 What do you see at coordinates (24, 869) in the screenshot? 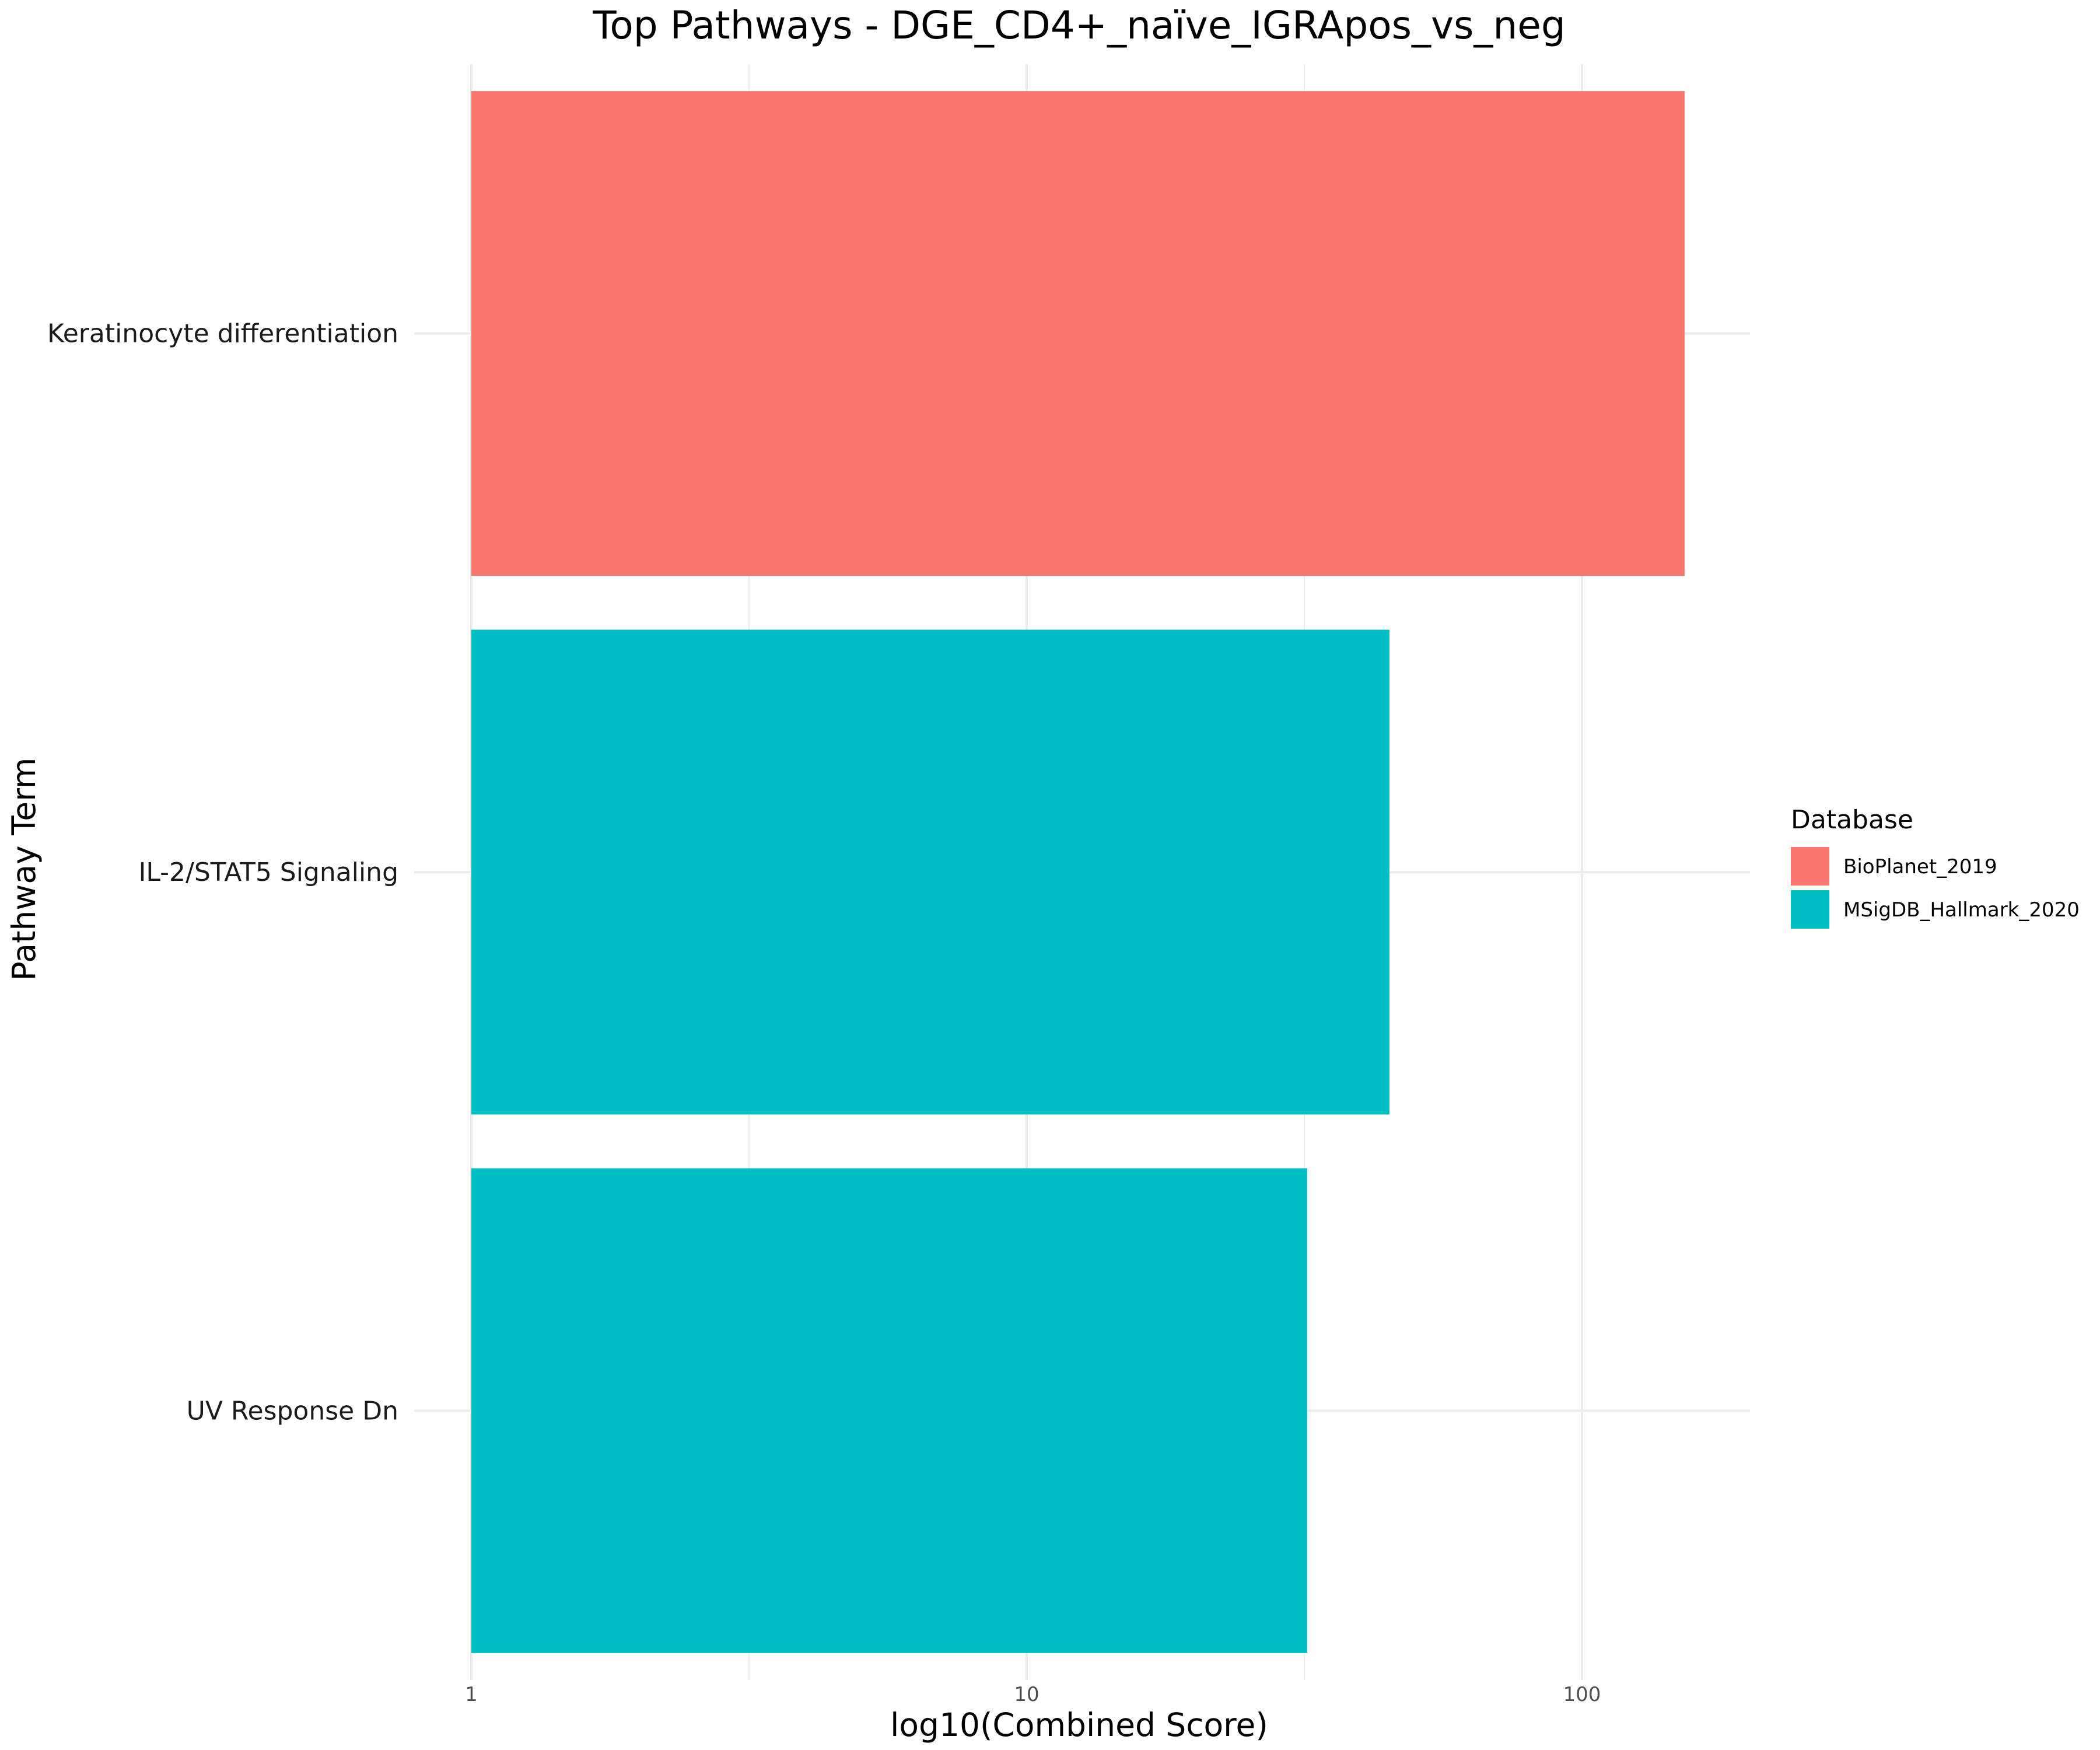
I see `y-axis-title: Pathway Term` at bounding box center [24, 869].